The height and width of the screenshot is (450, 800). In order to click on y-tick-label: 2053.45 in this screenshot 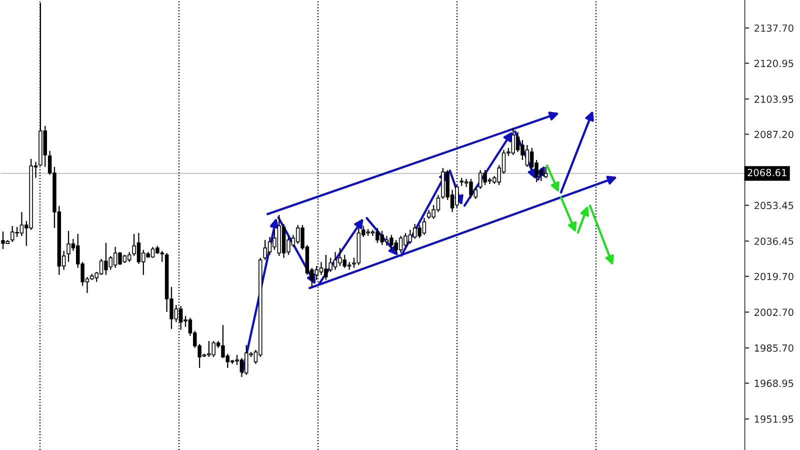, I will do `click(774, 206)`.